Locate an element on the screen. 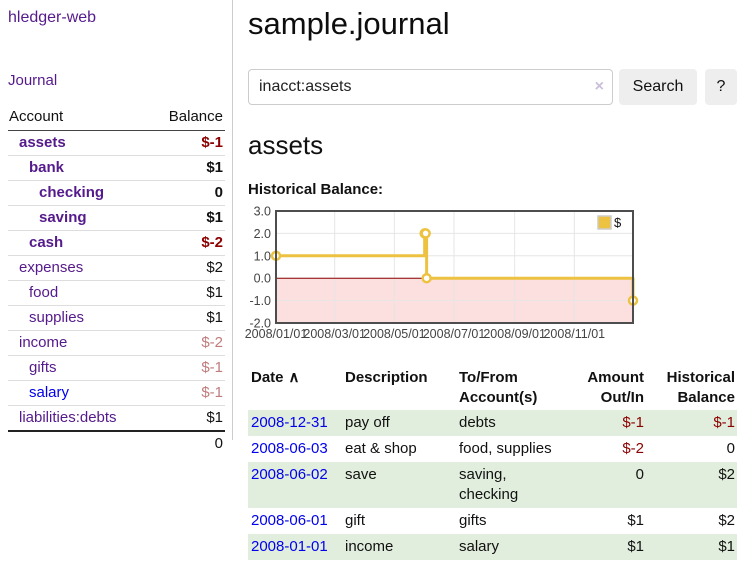 This screenshot has width=742, height=582. register-accounts-cell: gifts is located at coordinates (473, 520).